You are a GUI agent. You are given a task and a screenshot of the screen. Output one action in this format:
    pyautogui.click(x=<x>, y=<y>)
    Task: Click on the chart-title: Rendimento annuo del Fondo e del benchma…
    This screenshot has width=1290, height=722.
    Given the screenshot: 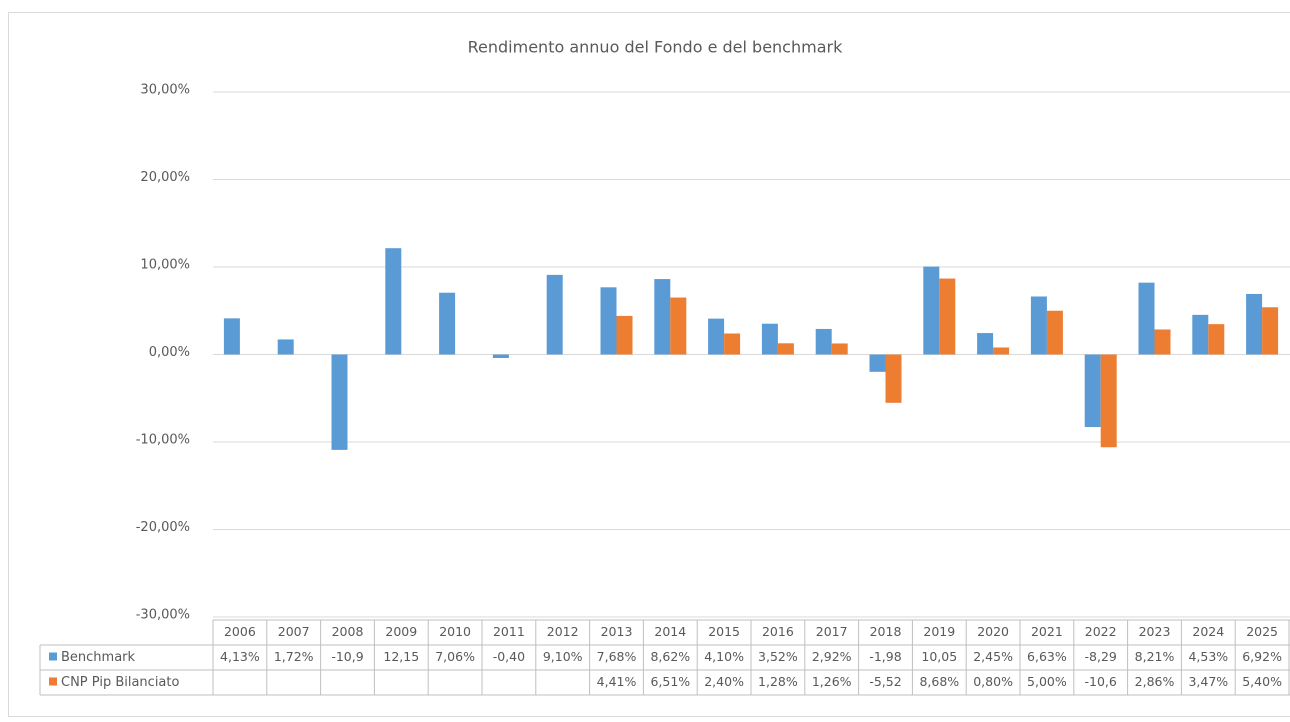 What is the action you would take?
    pyautogui.click(x=655, y=47)
    